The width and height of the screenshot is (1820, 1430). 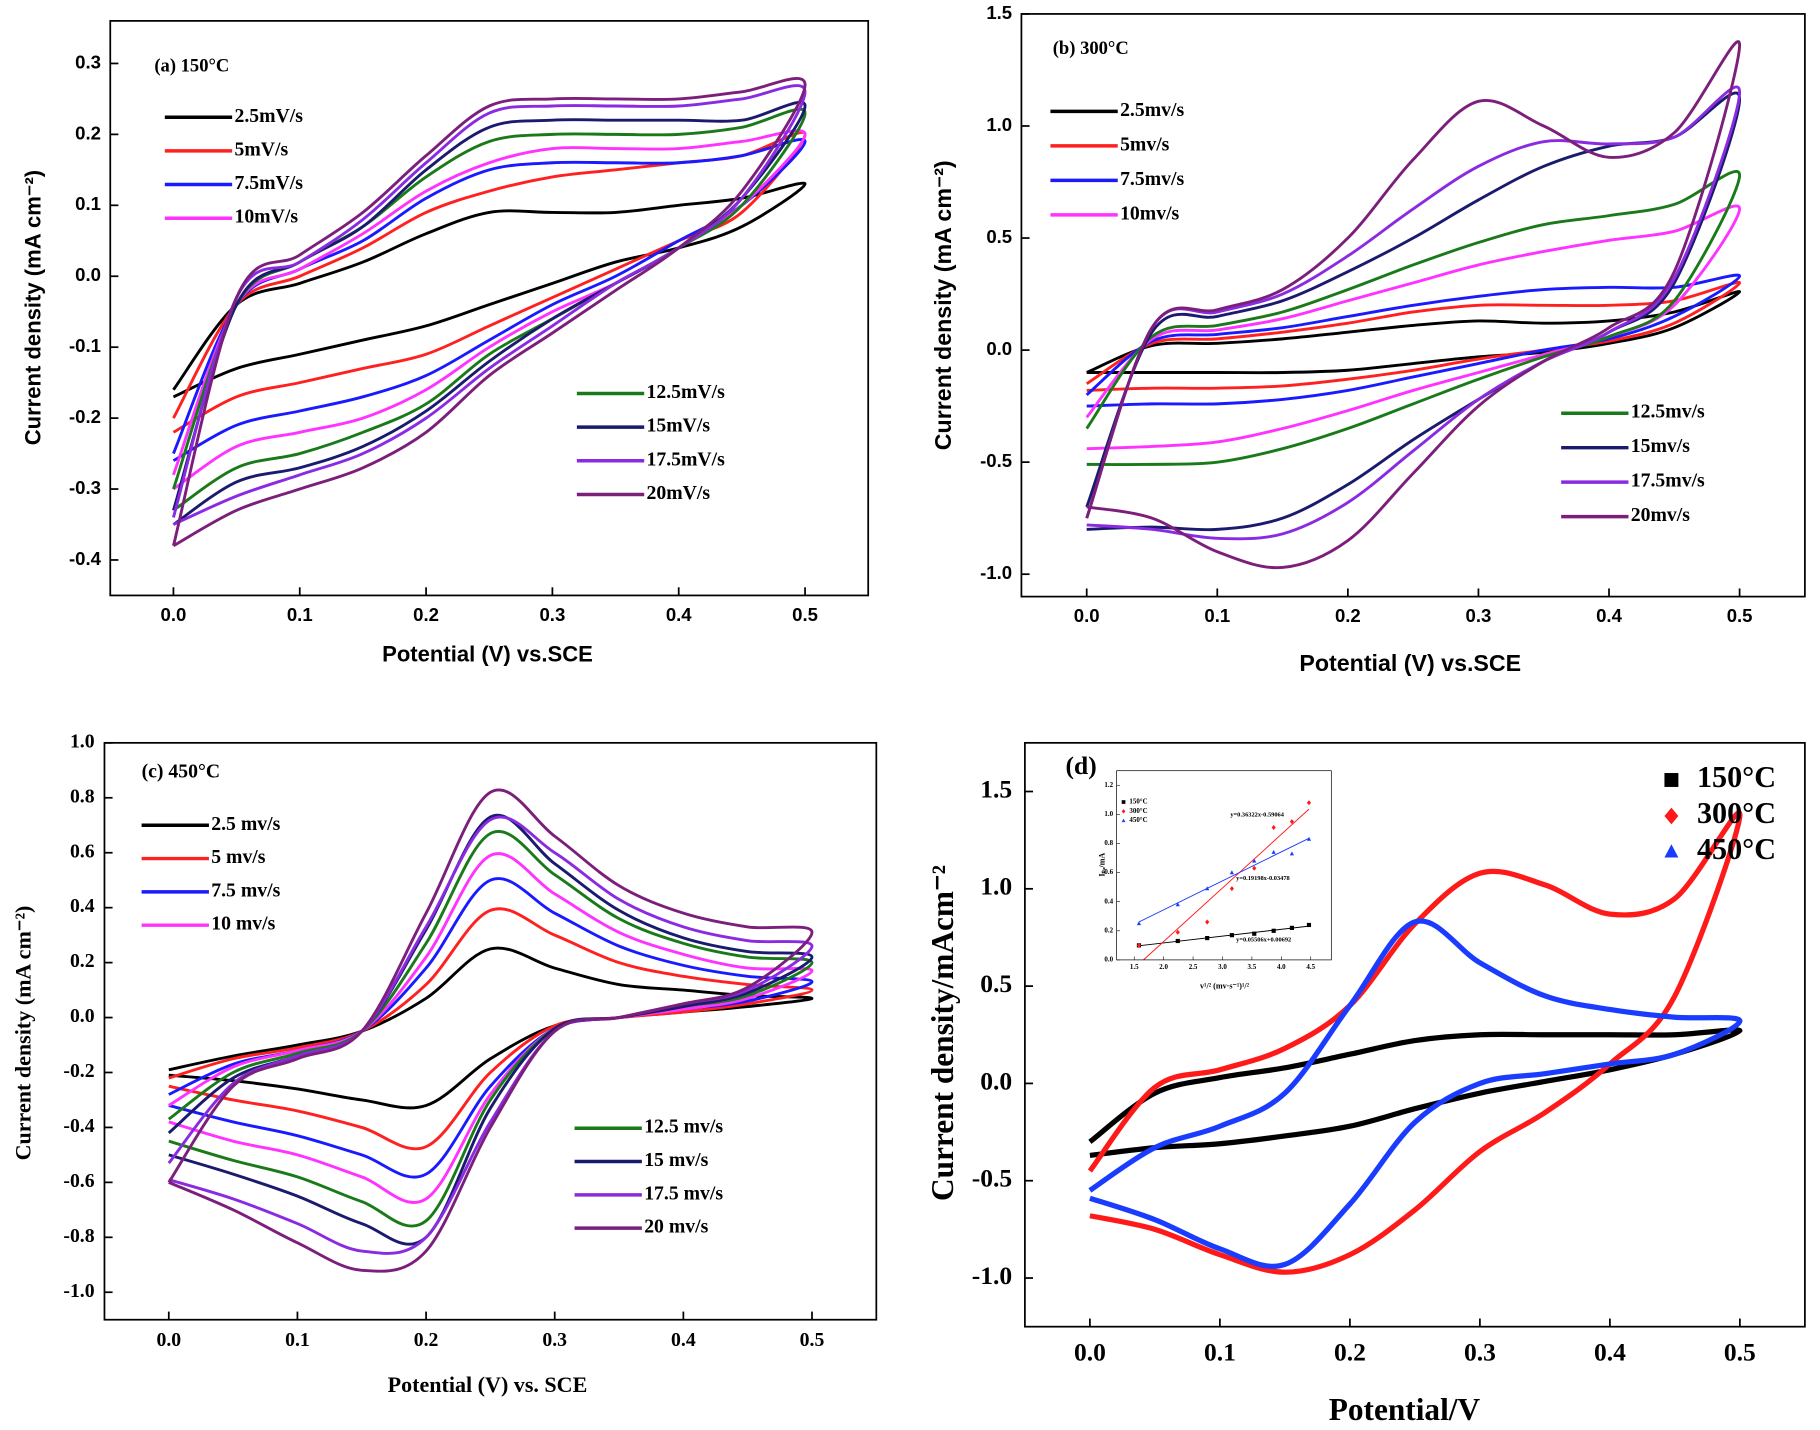 I want to click on x-axis-title: Potential (V) vs. SCE, so click(x=488, y=1384).